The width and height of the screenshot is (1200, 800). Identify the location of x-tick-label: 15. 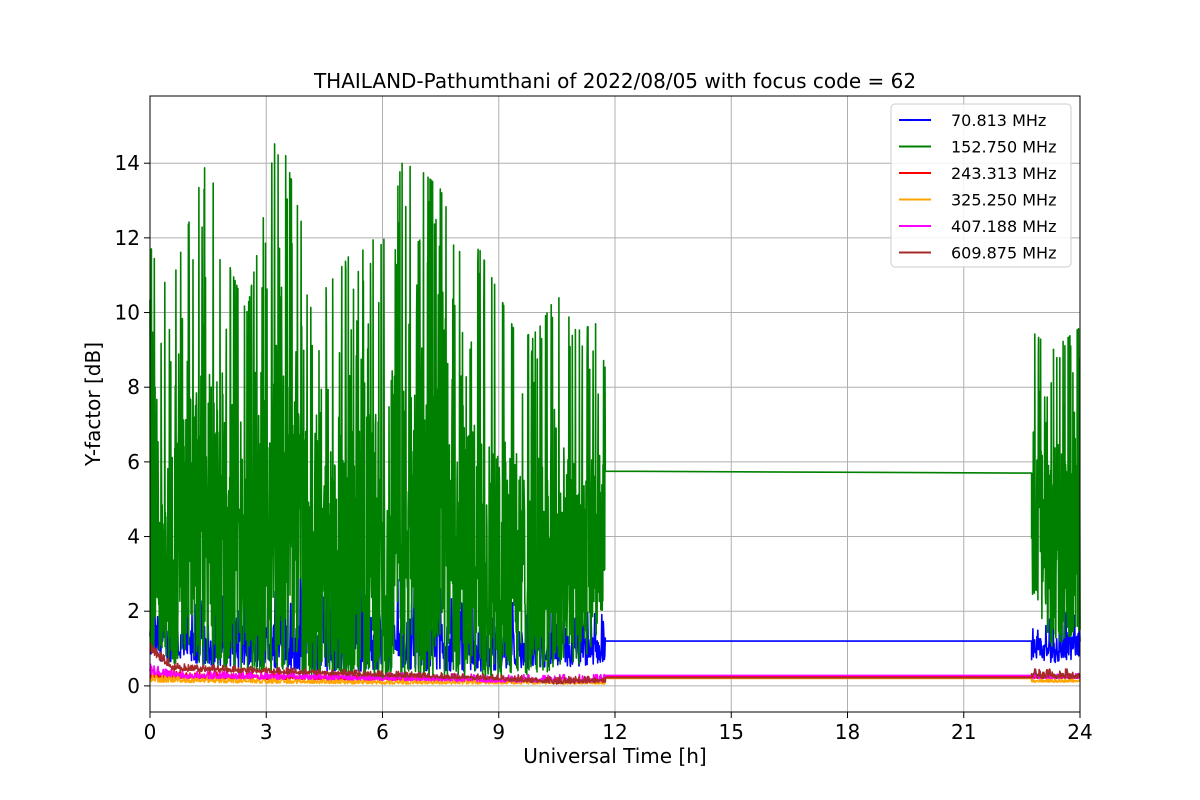
(731, 732).